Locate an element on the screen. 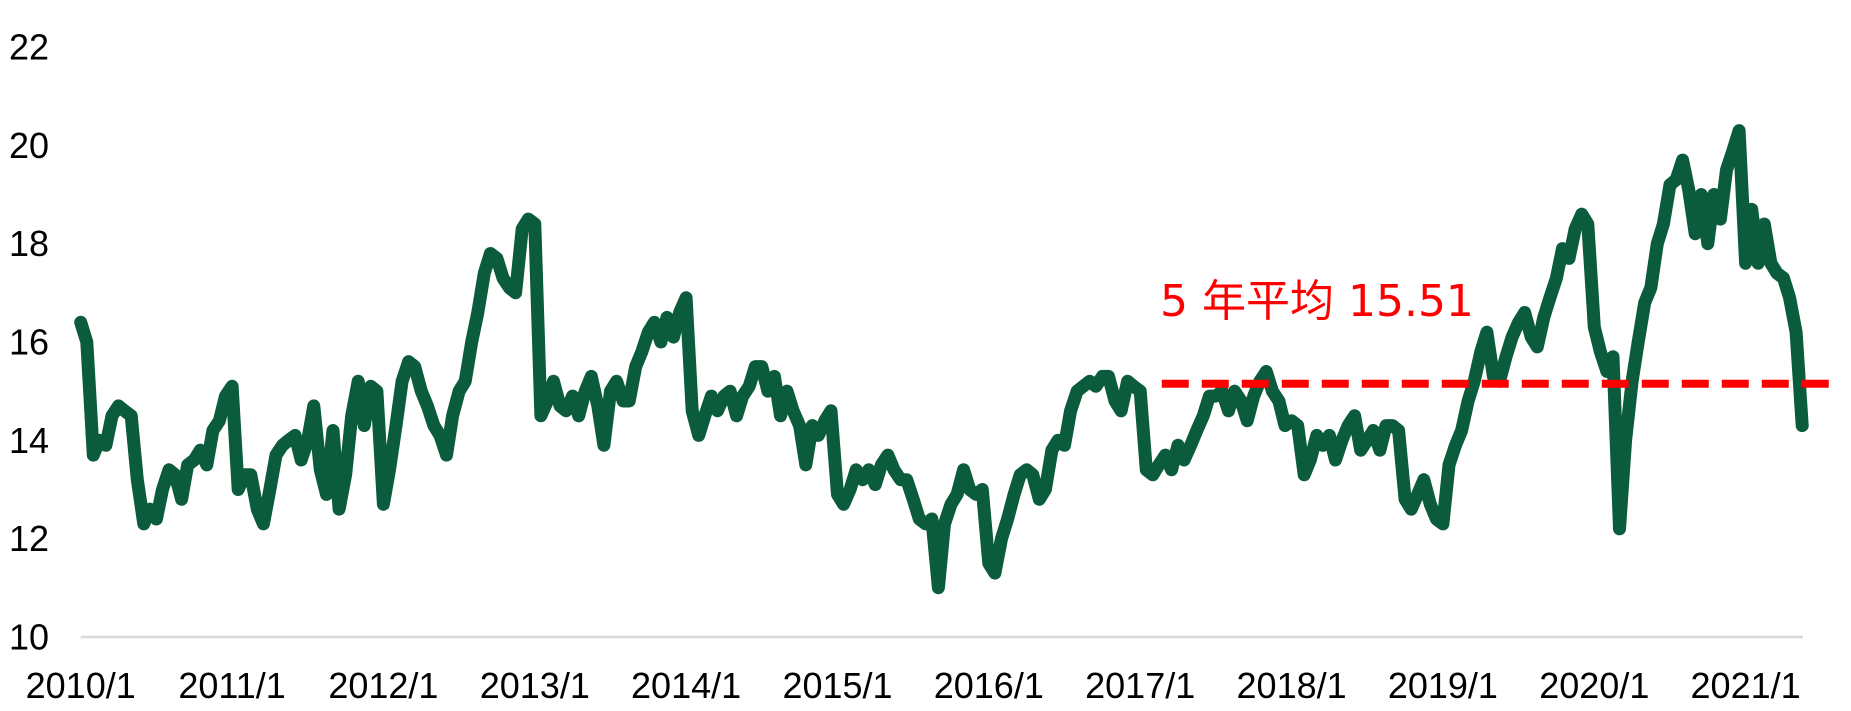 The width and height of the screenshot is (1851, 711). average-label: 5 年平均 15.51 is located at coordinates (1317, 301).